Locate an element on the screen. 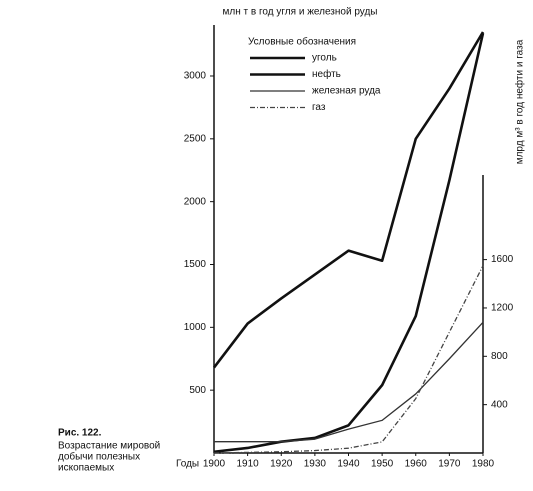 This screenshot has width=533, height=491. y2-tick-label: 400 is located at coordinates (499, 404).